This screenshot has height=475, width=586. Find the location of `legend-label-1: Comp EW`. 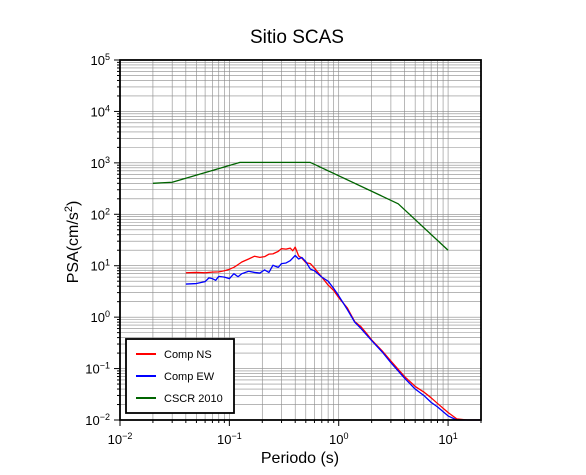

legend-label-1: Comp EW is located at coordinates (189, 377).